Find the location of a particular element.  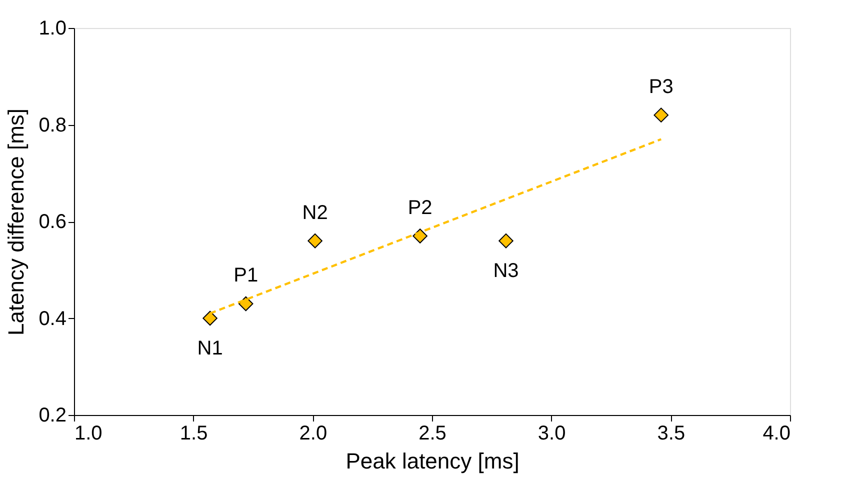

annotation: N2 is located at coordinates (315, 213).